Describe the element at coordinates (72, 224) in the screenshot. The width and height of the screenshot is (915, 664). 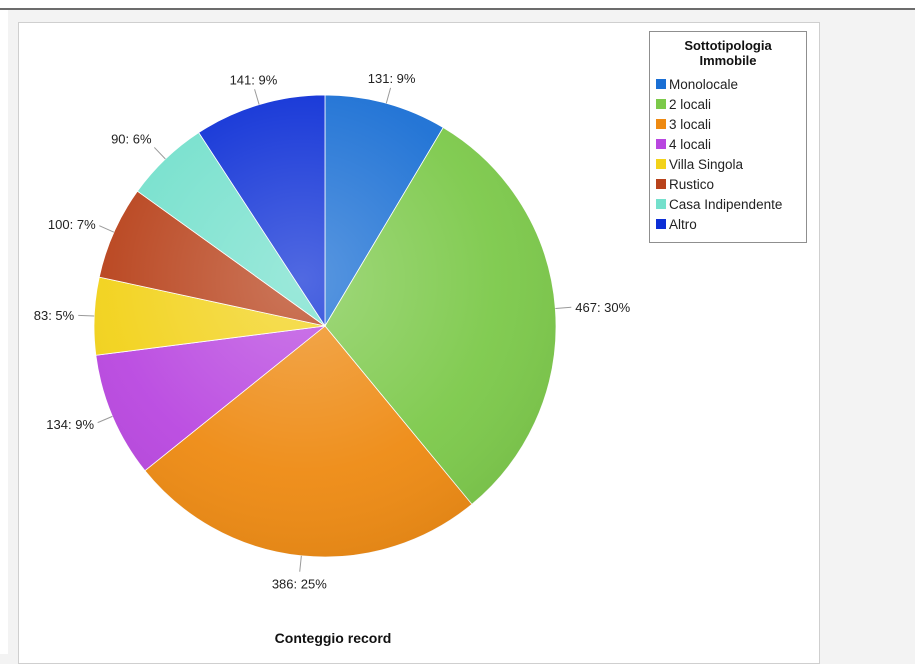
I see `slice-data-label: 100: 7%` at that location.